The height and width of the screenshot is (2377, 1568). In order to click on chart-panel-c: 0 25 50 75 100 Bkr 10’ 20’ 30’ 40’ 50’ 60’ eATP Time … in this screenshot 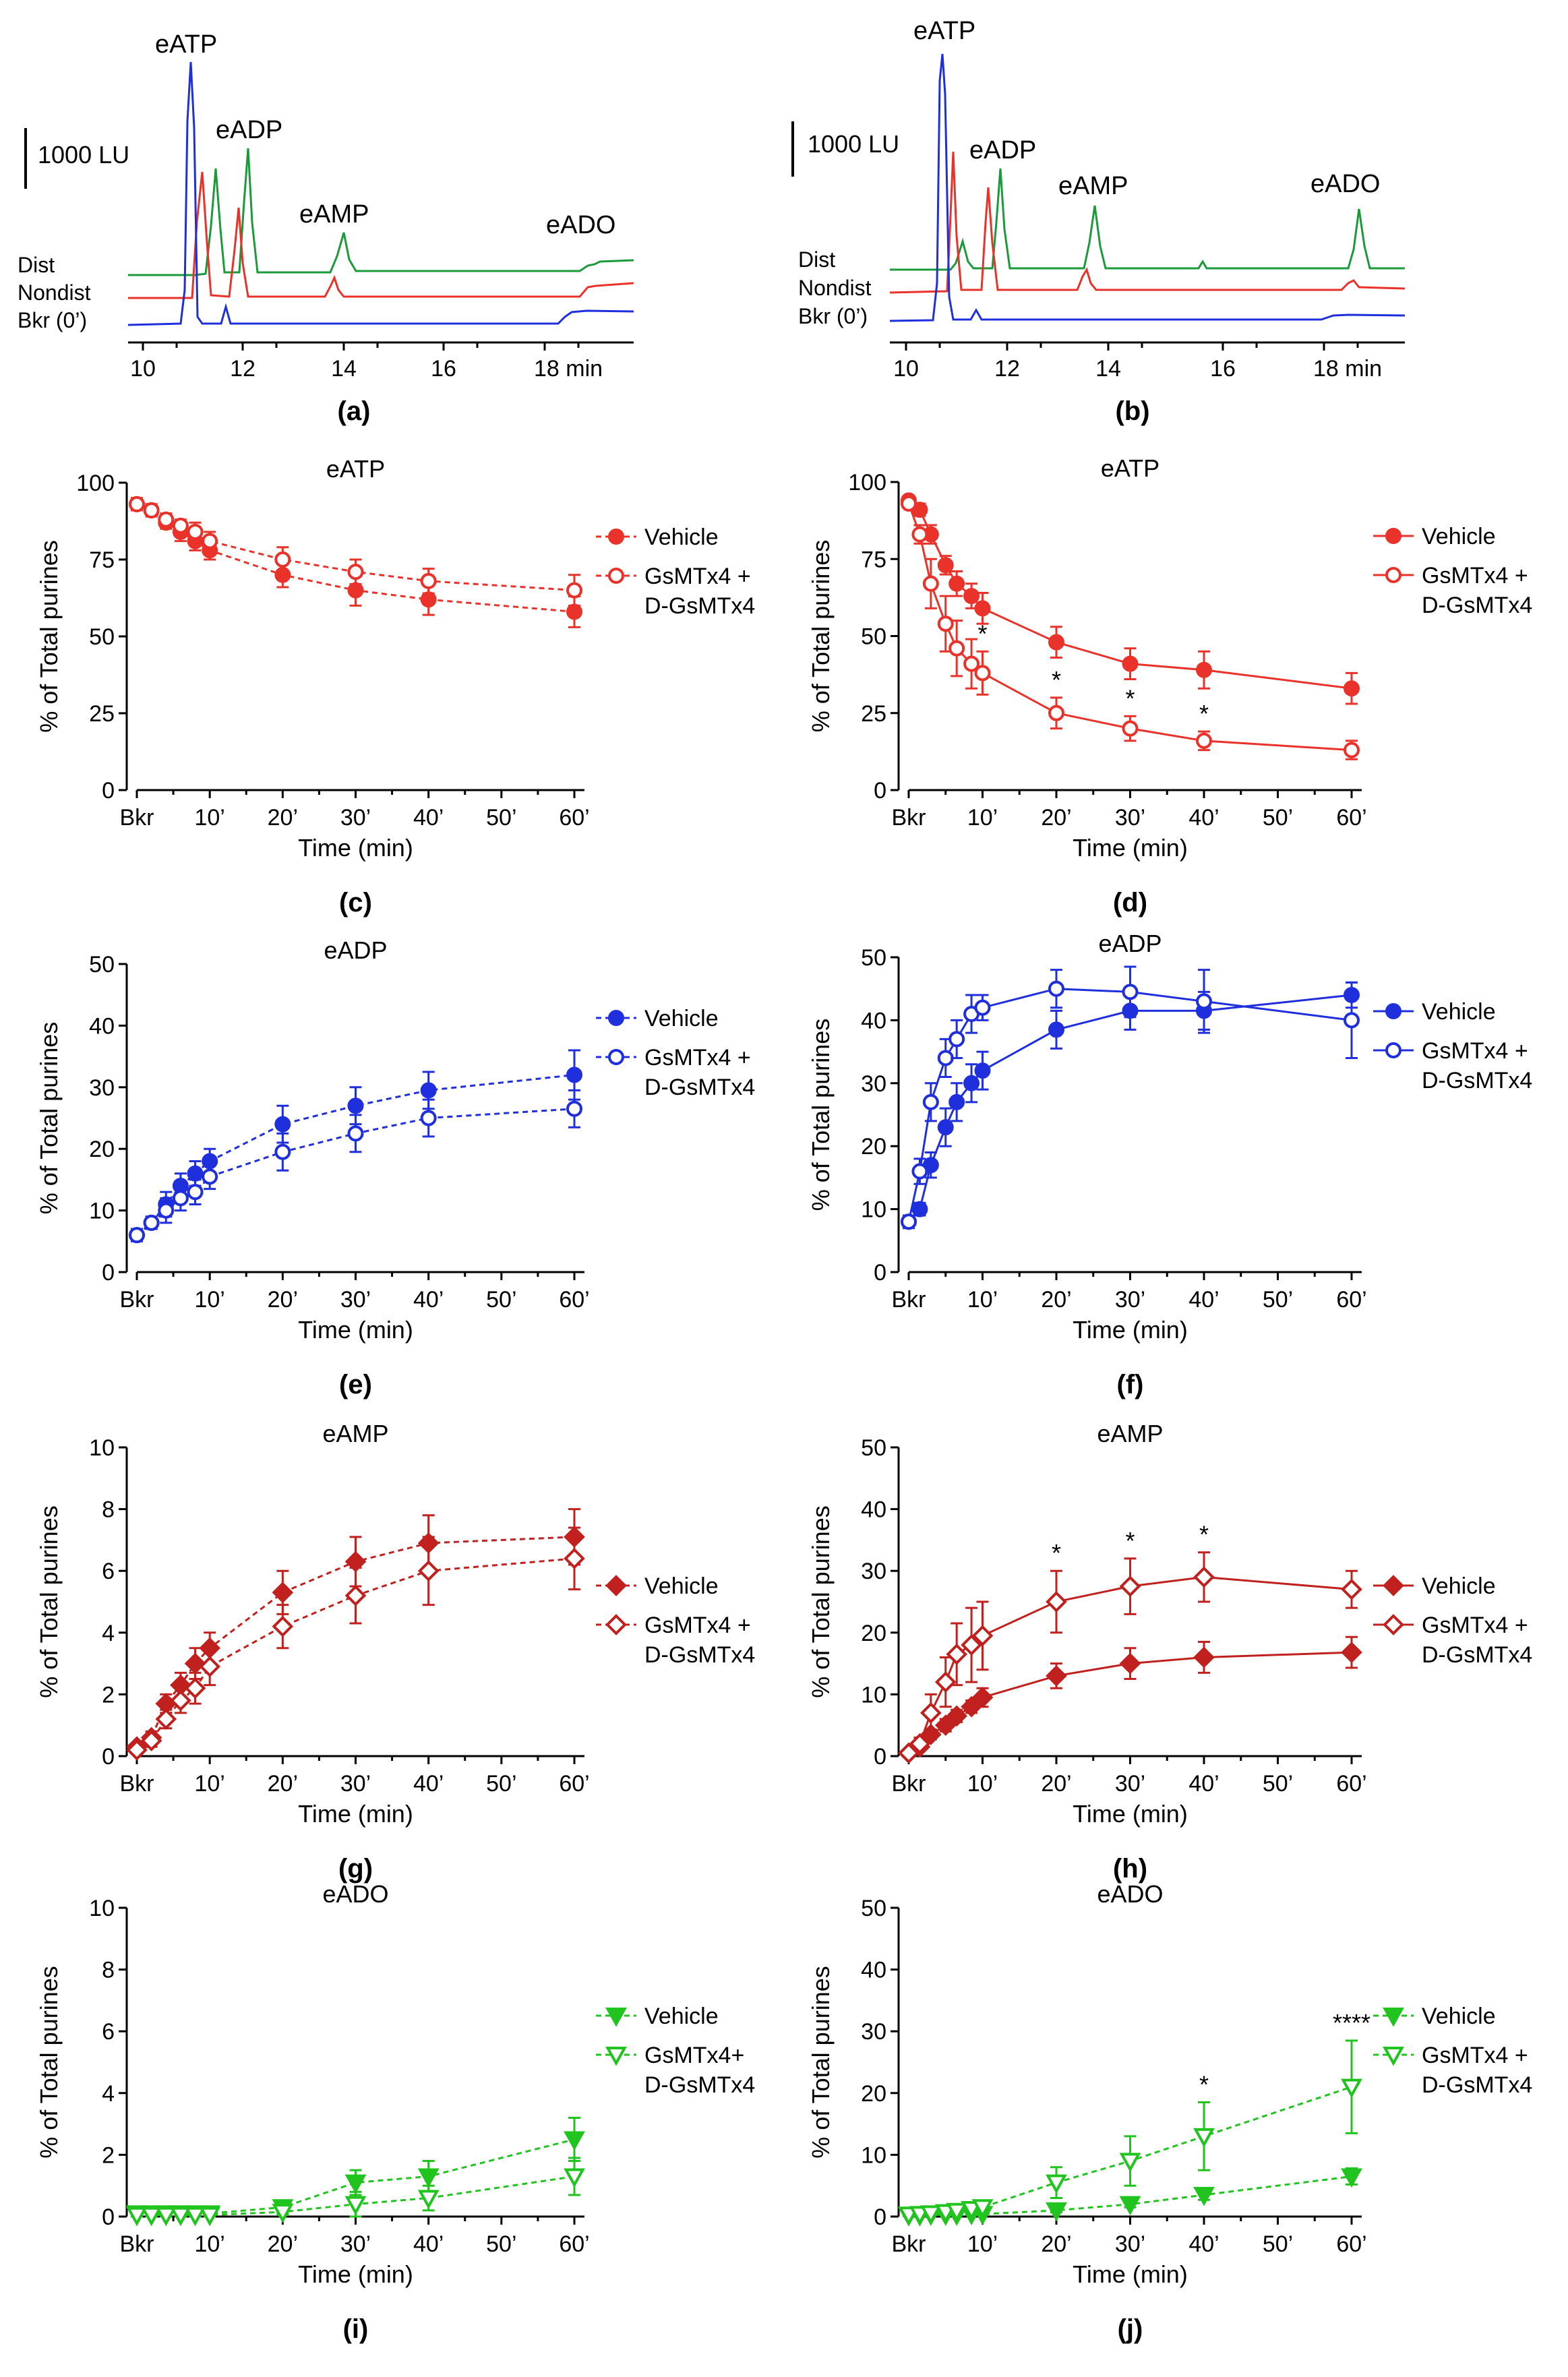, I will do `click(395, 686)`.